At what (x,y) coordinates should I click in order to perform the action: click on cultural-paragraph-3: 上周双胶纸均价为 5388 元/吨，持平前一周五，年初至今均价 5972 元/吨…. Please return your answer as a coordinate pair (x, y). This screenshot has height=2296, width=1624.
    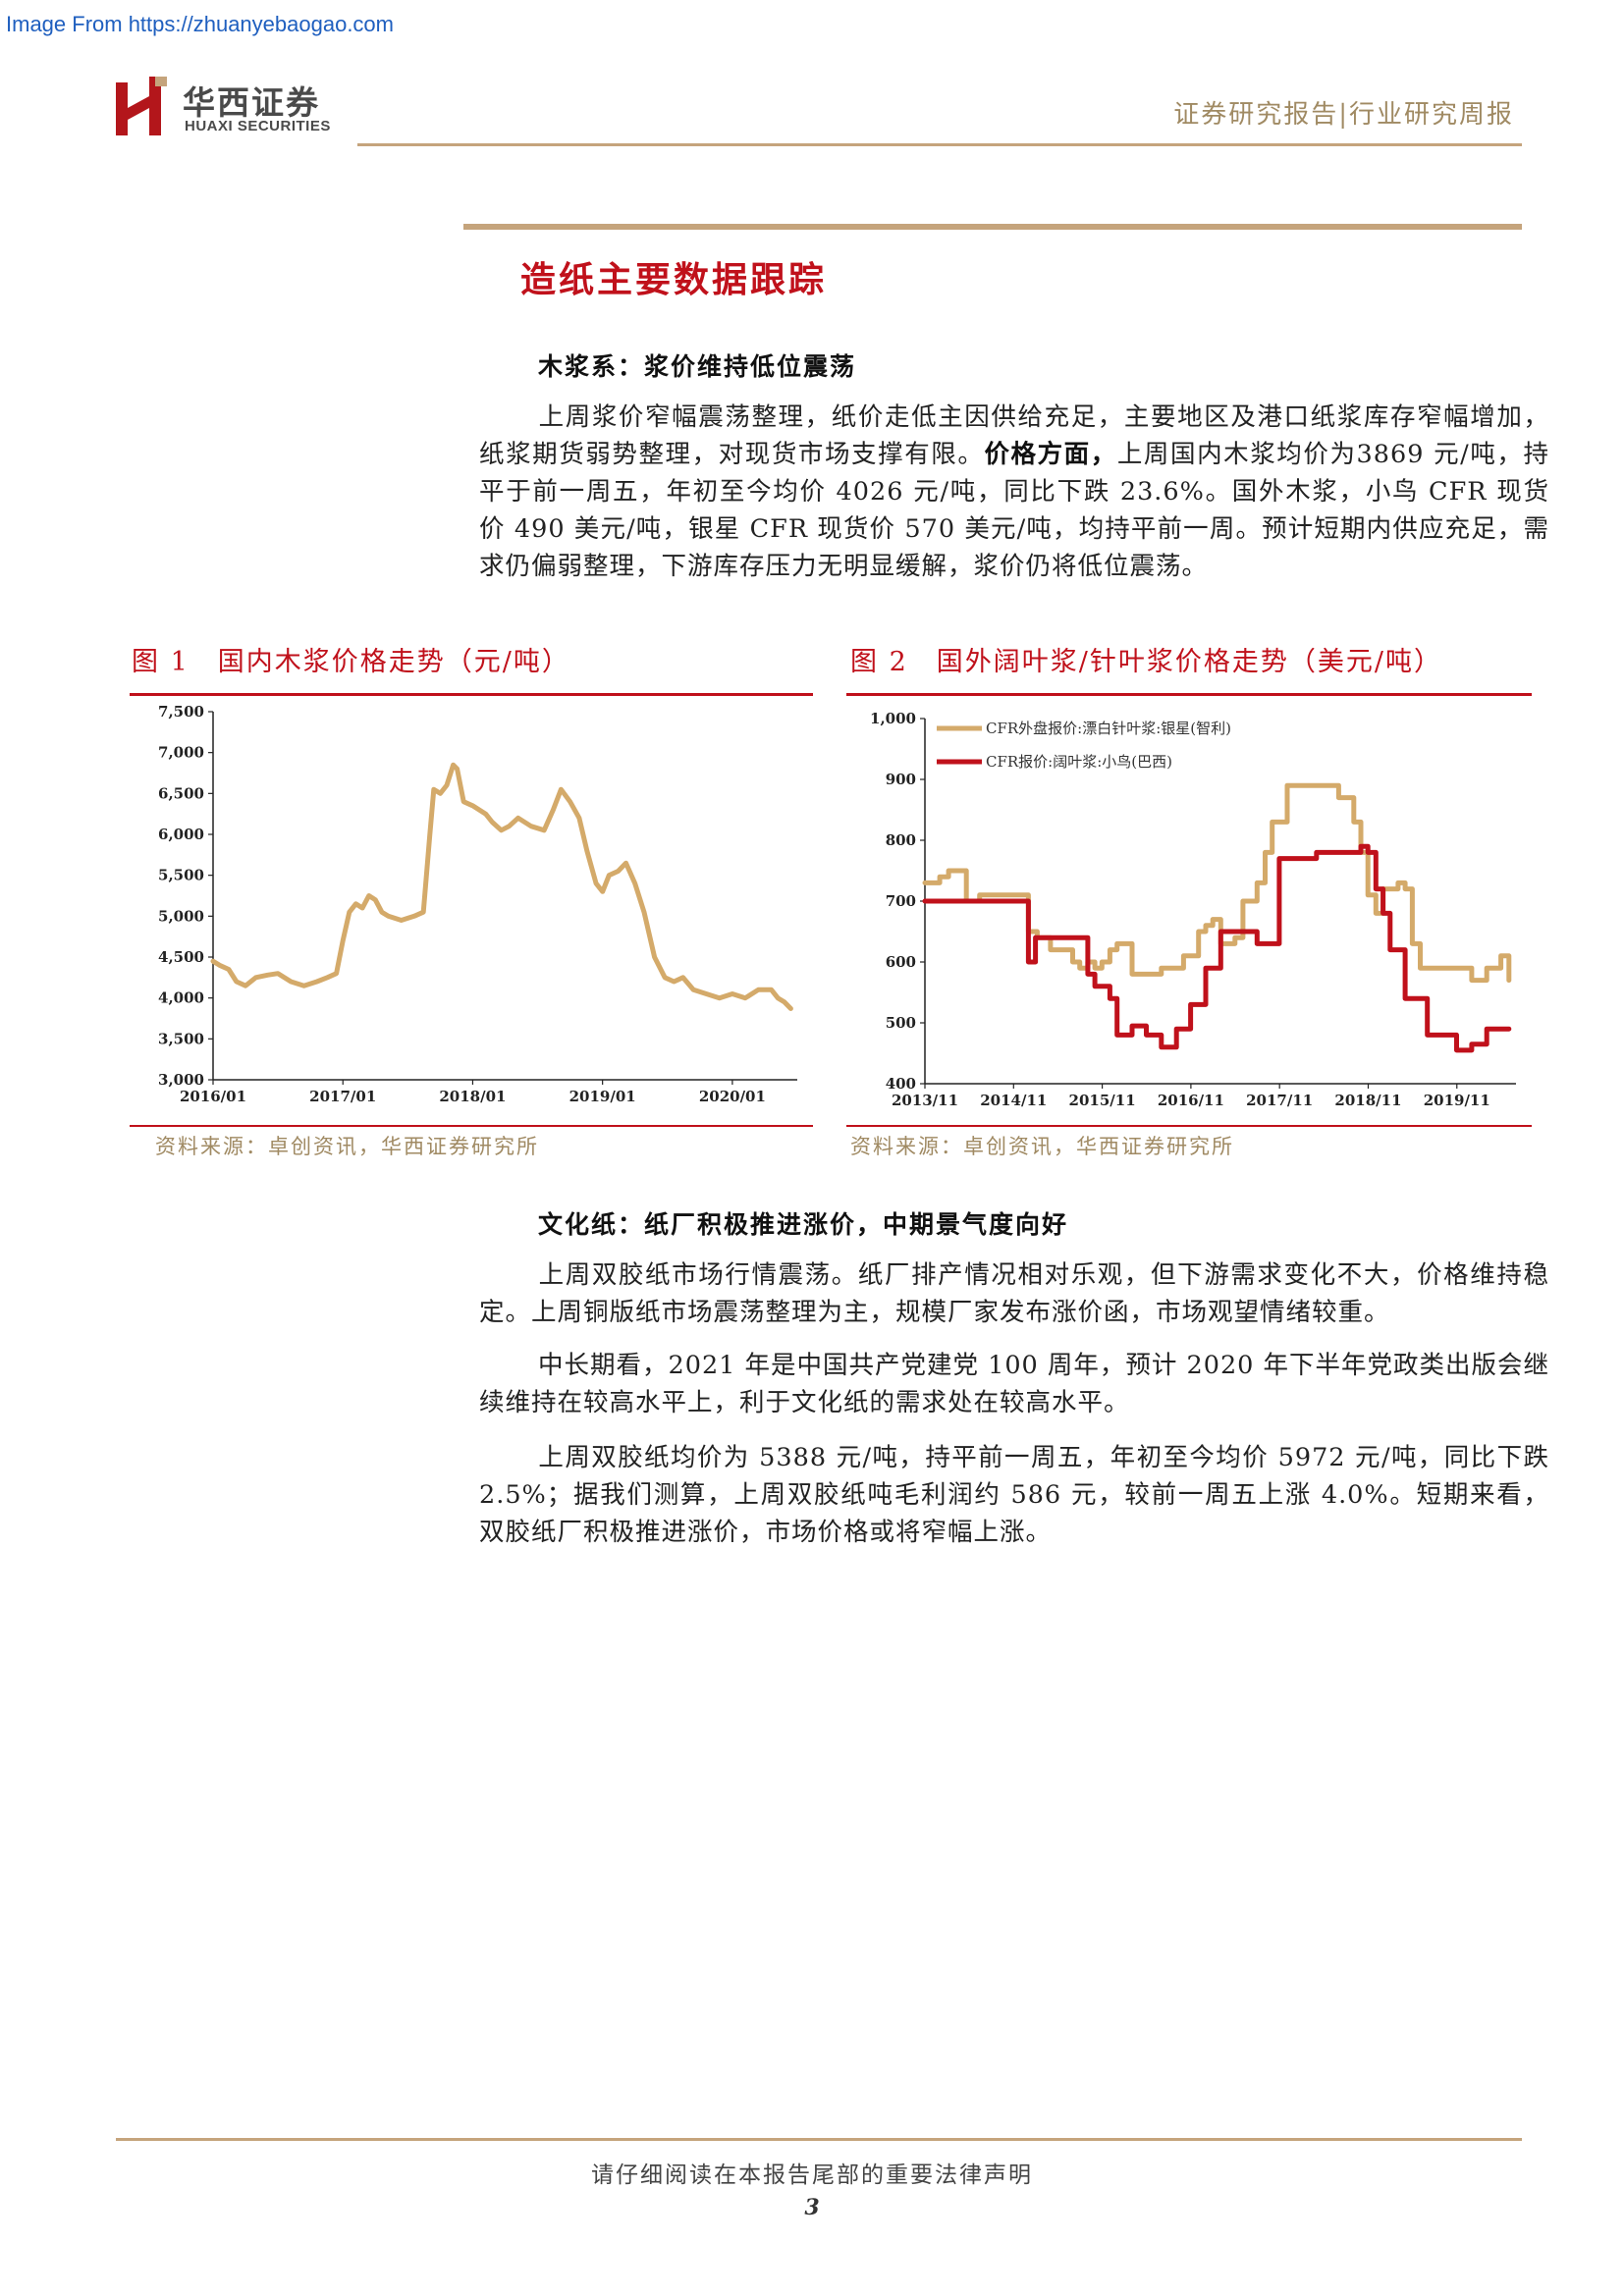
    Looking at the image, I should click on (1014, 1495).